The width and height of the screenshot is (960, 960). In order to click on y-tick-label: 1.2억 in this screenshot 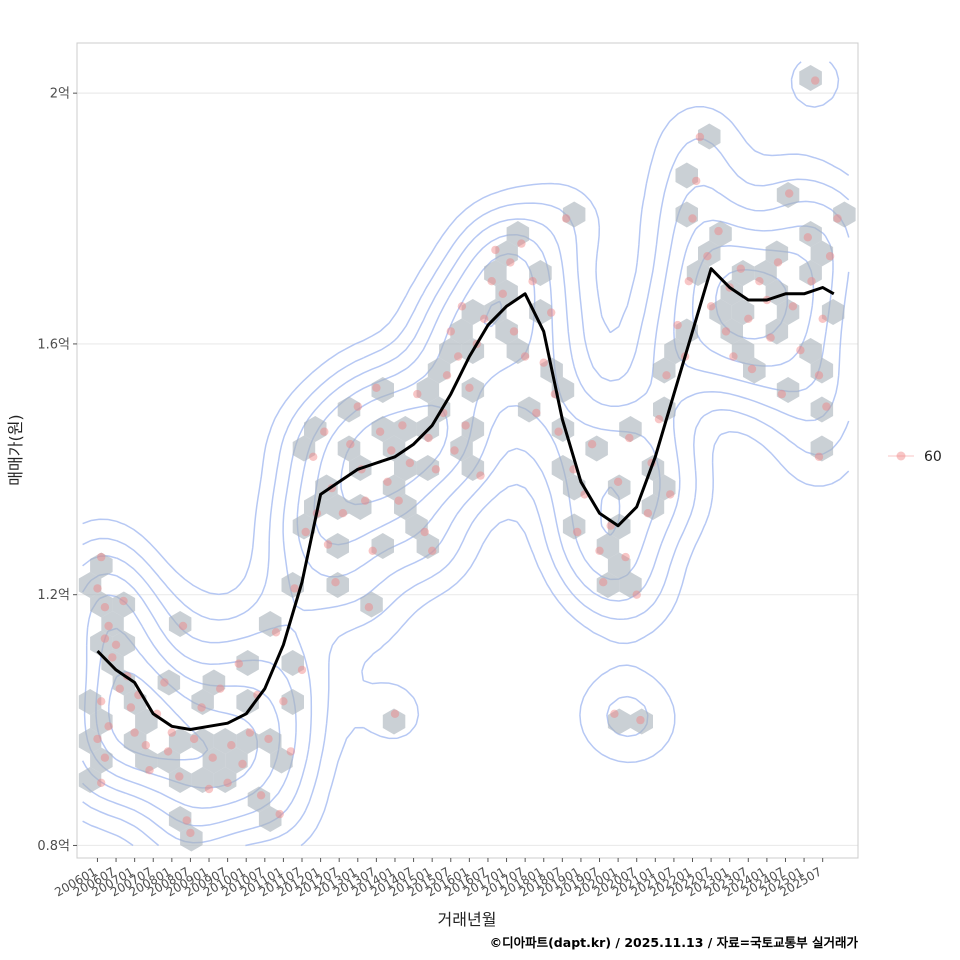, I will do `click(53, 595)`.